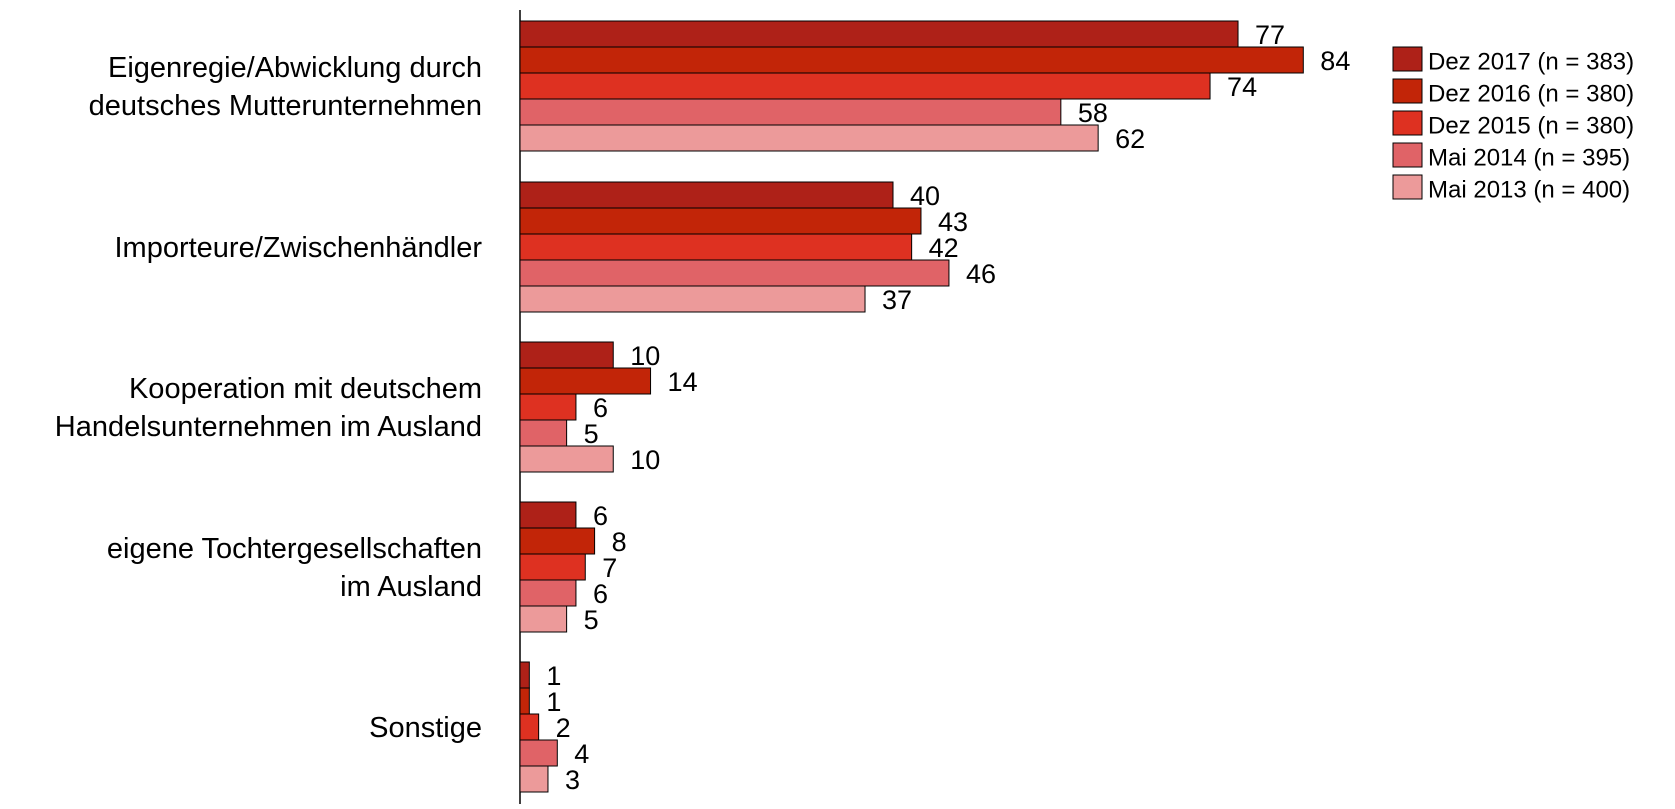  I want to click on legend-label: Mai 2014 (n = 395), so click(1529, 158).